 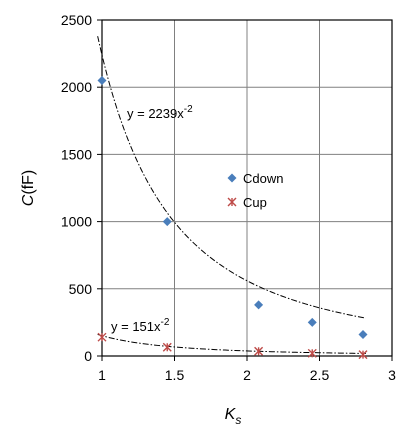 What do you see at coordinates (231, 414) in the screenshot?
I see `x-axis-label-symbol: K` at bounding box center [231, 414].